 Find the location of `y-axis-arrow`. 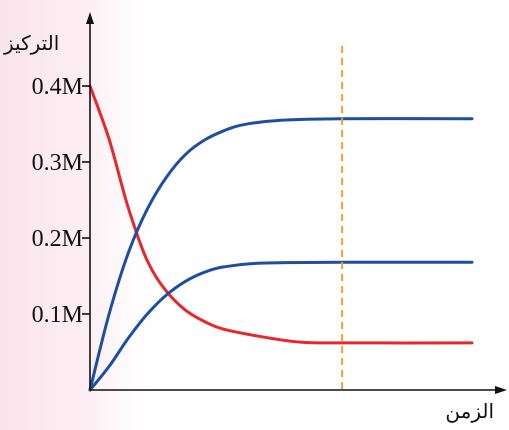

y-axis-arrow is located at coordinates (90, 18).